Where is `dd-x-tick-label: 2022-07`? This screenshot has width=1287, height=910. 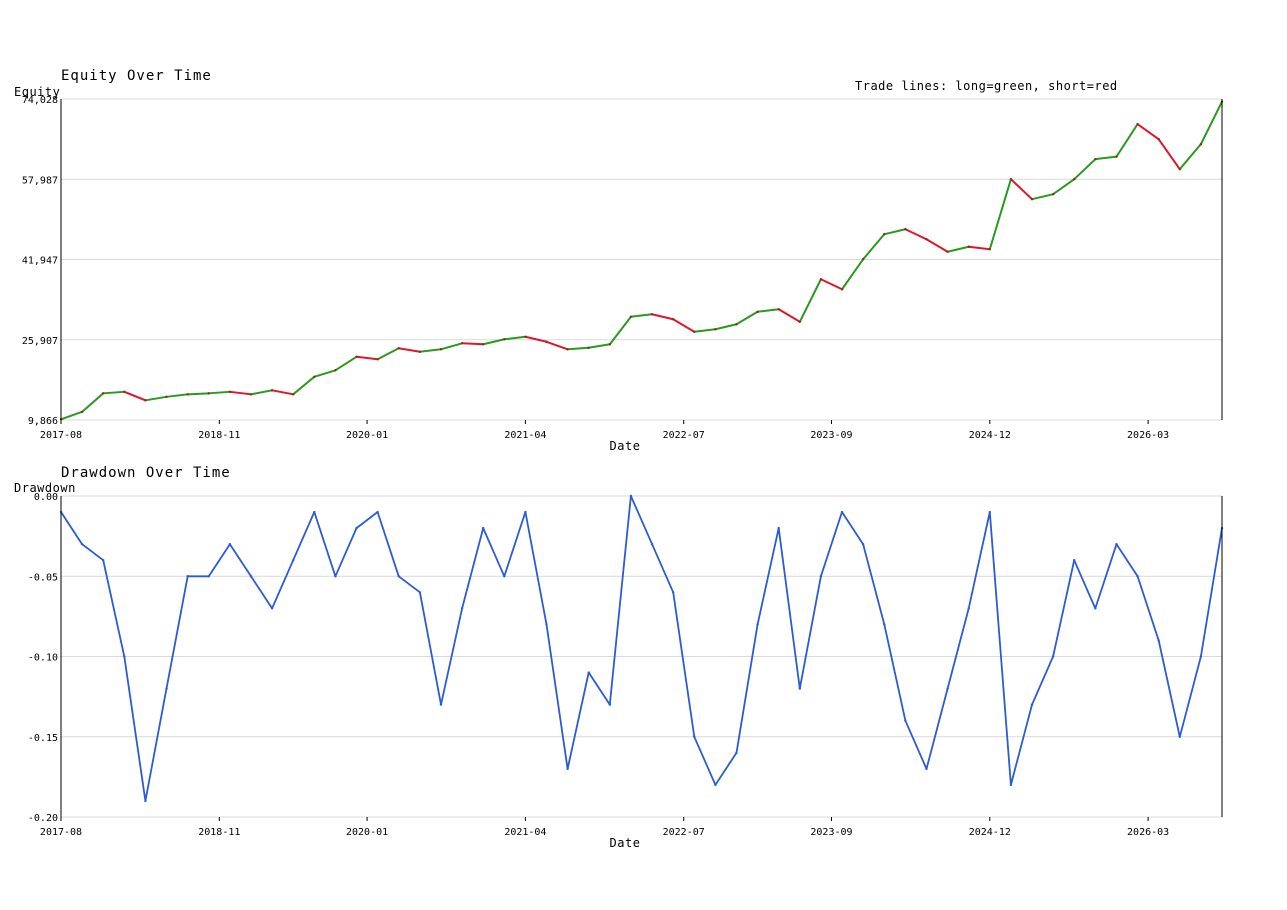
dd-x-tick-label: 2022-07 is located at coordinates (684, 832).